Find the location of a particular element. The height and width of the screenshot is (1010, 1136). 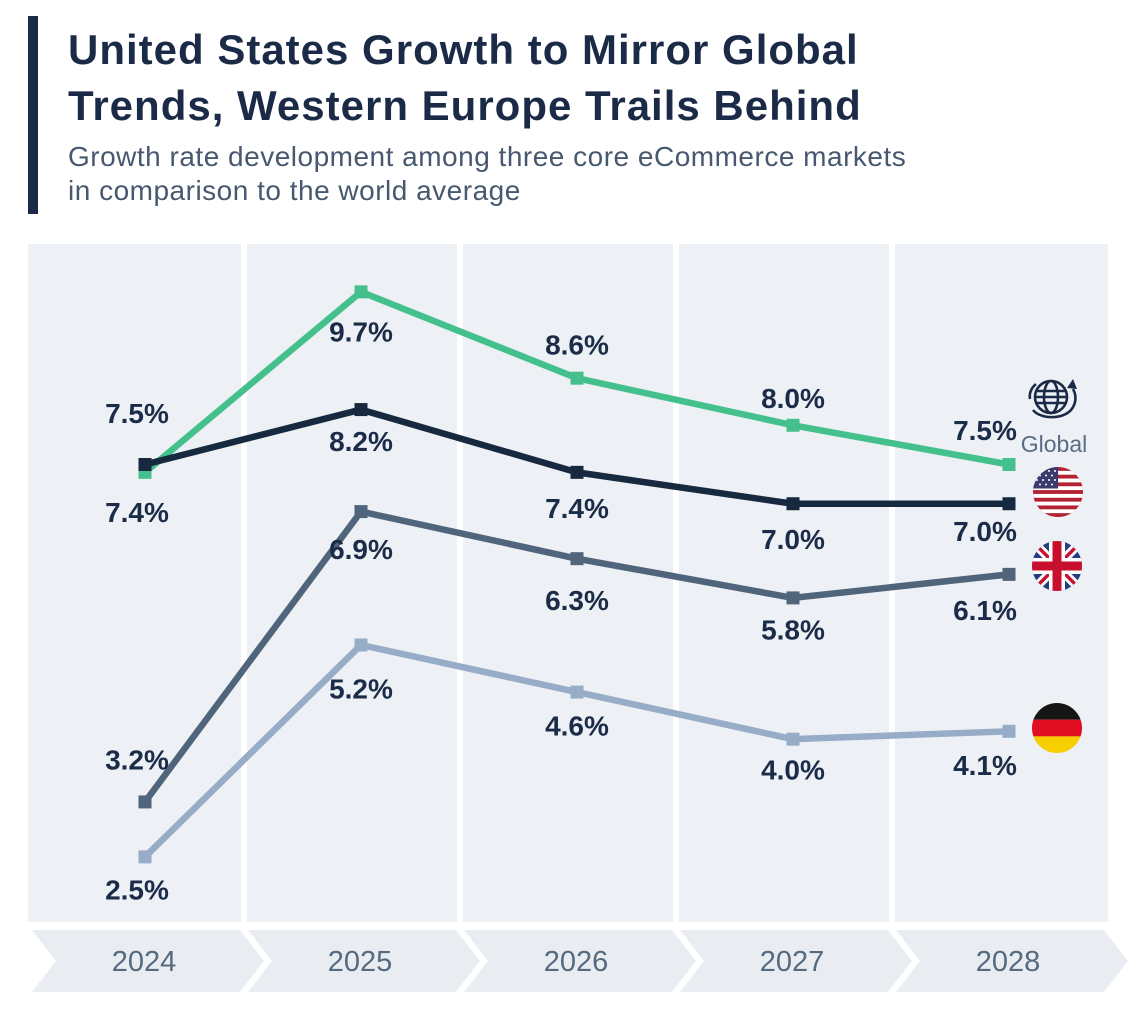

title-accent-bar is located at coordinates (33, 115).